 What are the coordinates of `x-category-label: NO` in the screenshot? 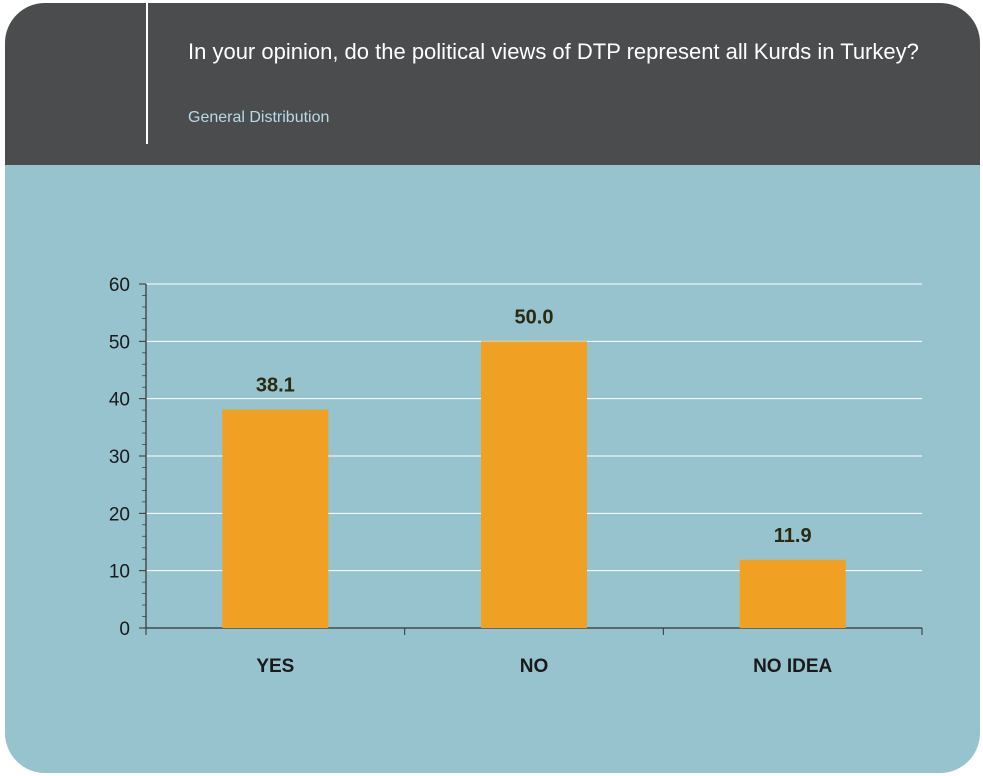 It's located at (534, 666).